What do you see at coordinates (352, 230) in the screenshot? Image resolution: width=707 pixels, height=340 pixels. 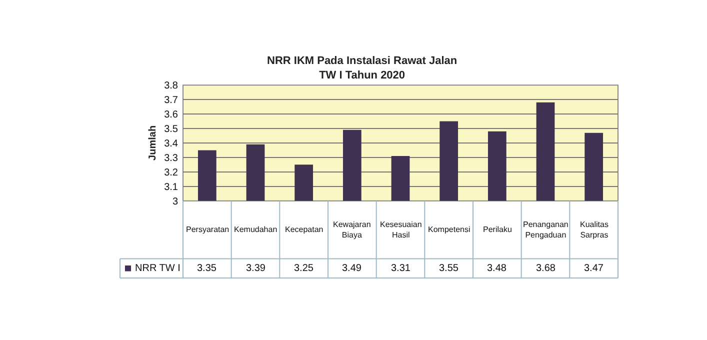 I see `x-tick-label: Kewajaran Biaya` at bounding box center [352, 230].